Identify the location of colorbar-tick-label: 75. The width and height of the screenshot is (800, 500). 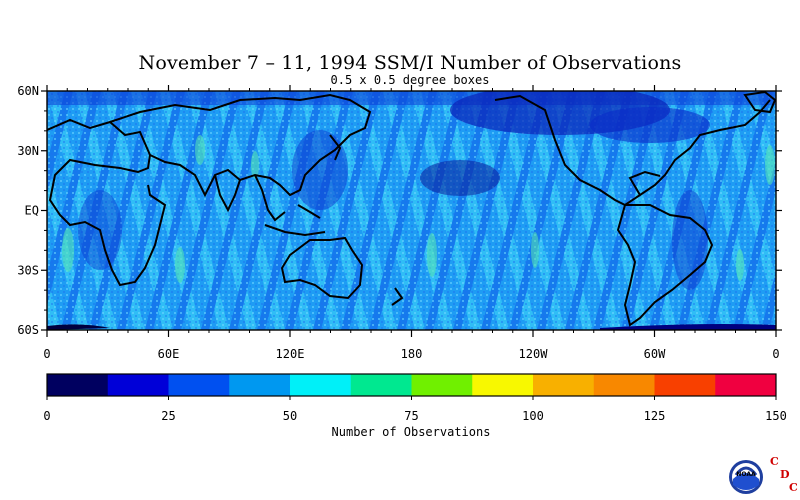
(411, 416).